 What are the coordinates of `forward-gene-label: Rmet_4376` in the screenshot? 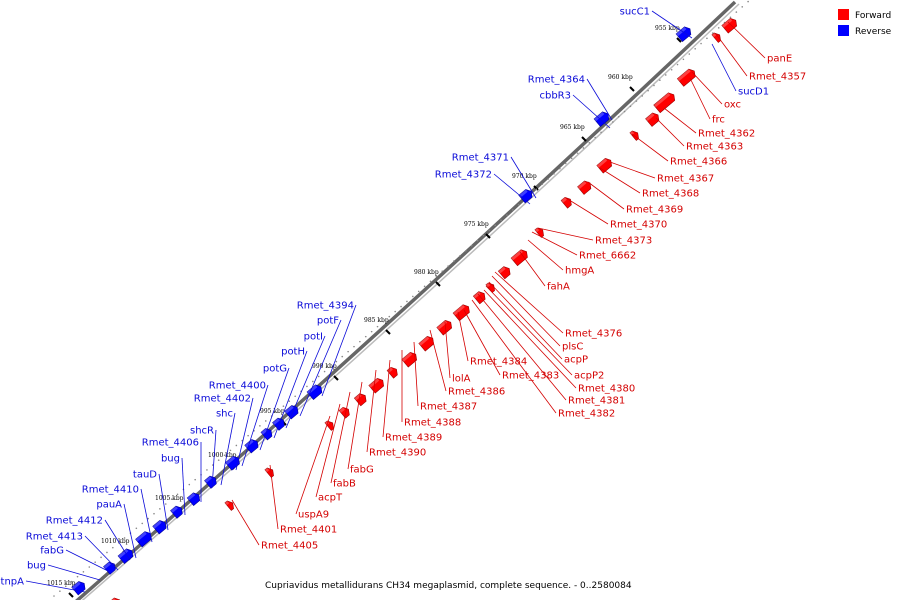 It's located at (593, 334).